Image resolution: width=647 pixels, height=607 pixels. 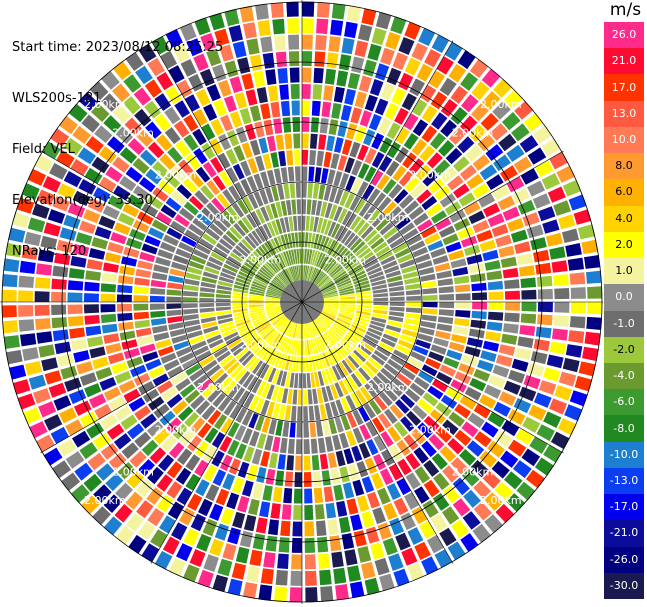 What do you see at coordinates (430, 429) in the screenshot?
I see `range-ring-label: 2.00km` at bounding box center [430, 429].